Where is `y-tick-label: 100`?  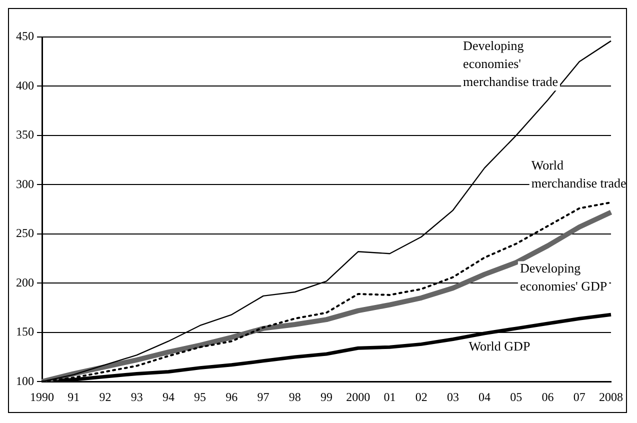
y-tick-label: 100 is located at coordinates (25, 381).